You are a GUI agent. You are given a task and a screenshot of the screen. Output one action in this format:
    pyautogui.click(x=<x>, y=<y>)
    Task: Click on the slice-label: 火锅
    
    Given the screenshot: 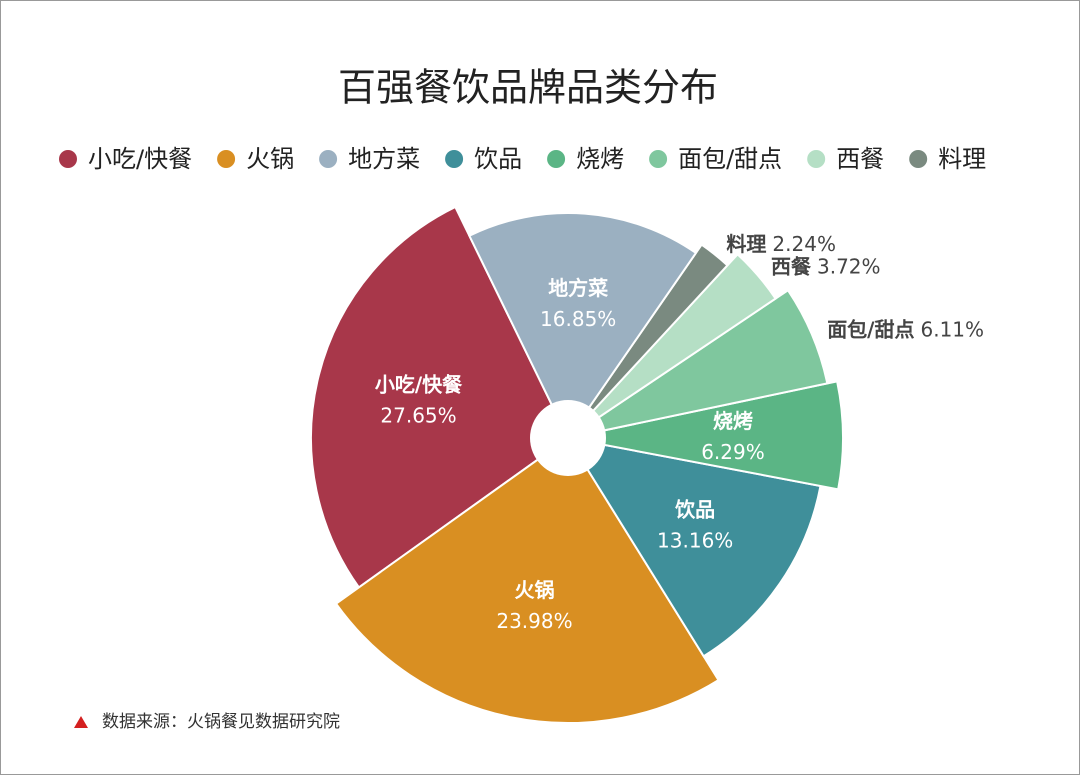 What is the action you would take?
    pyautogui.click(x=535, y=590)
    